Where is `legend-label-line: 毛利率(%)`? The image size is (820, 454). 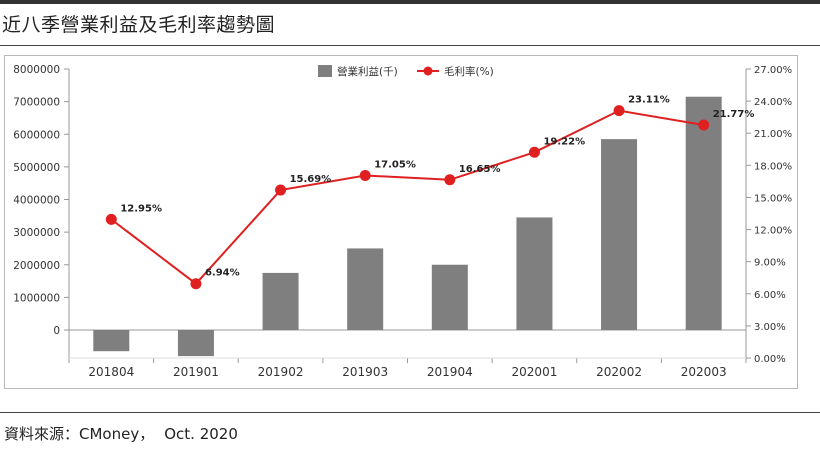
legend-label-line: 毛利率(%) is located at coordinates (469, 71).